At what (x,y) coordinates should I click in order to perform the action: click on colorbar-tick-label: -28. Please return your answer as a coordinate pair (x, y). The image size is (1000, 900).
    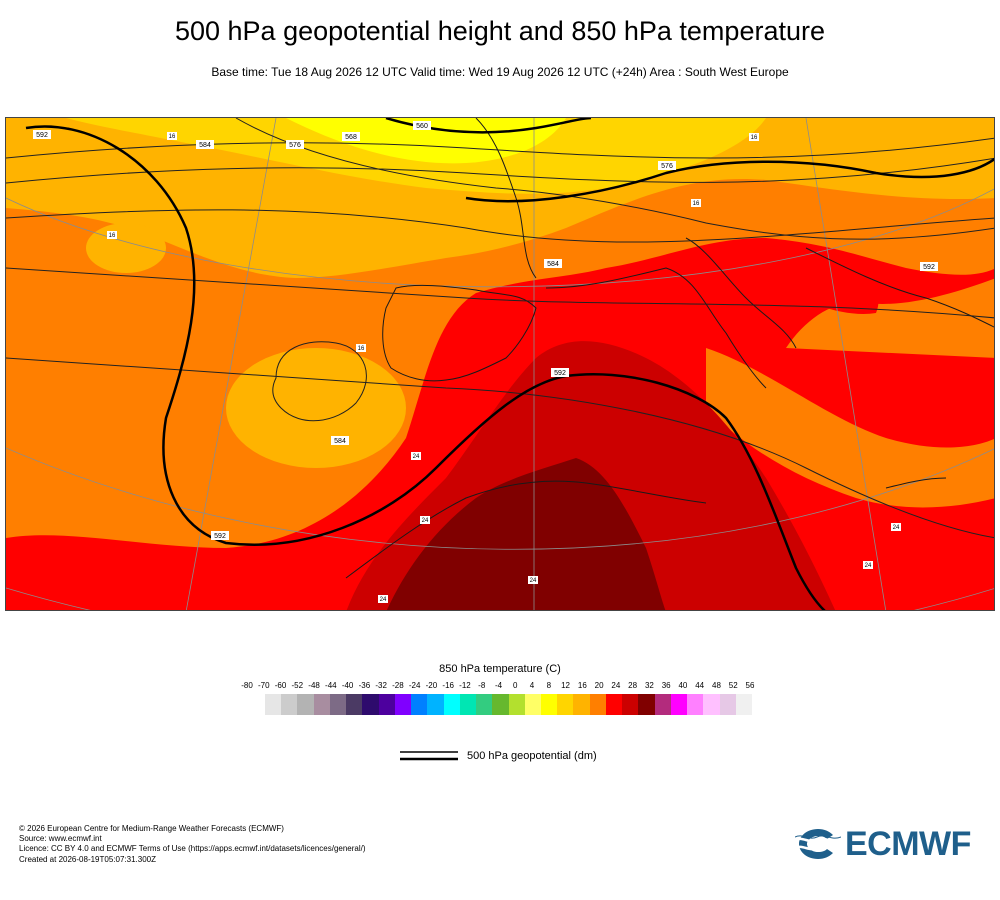
    Looking at the image, I should click on (398, 685).